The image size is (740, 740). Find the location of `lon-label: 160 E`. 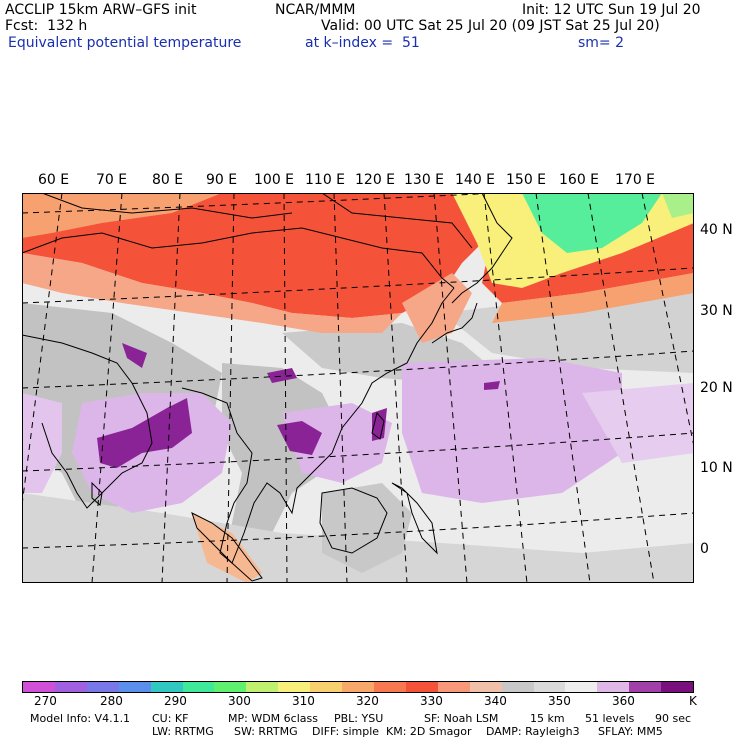

lon-label: 160 E is located at coordinates (579, 180).